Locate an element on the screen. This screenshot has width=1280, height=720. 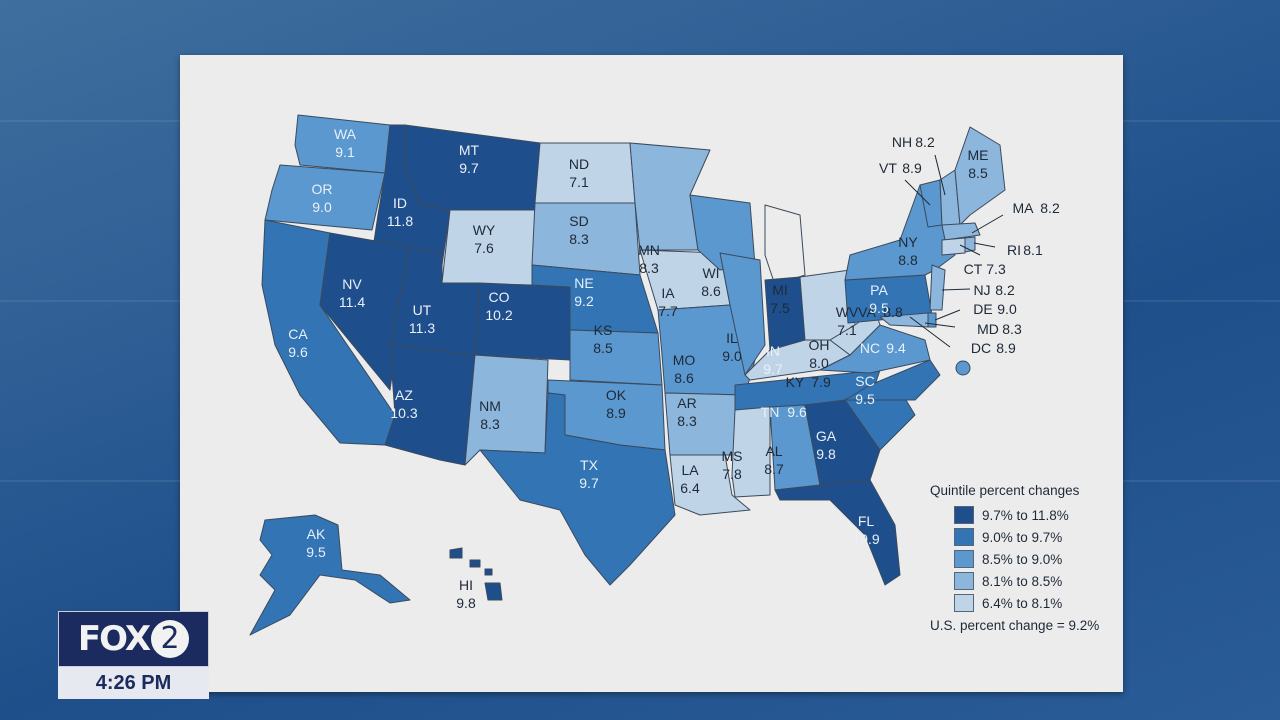
legend-item: 8.5% to 9.0% is located at coordinates (1026, 559).